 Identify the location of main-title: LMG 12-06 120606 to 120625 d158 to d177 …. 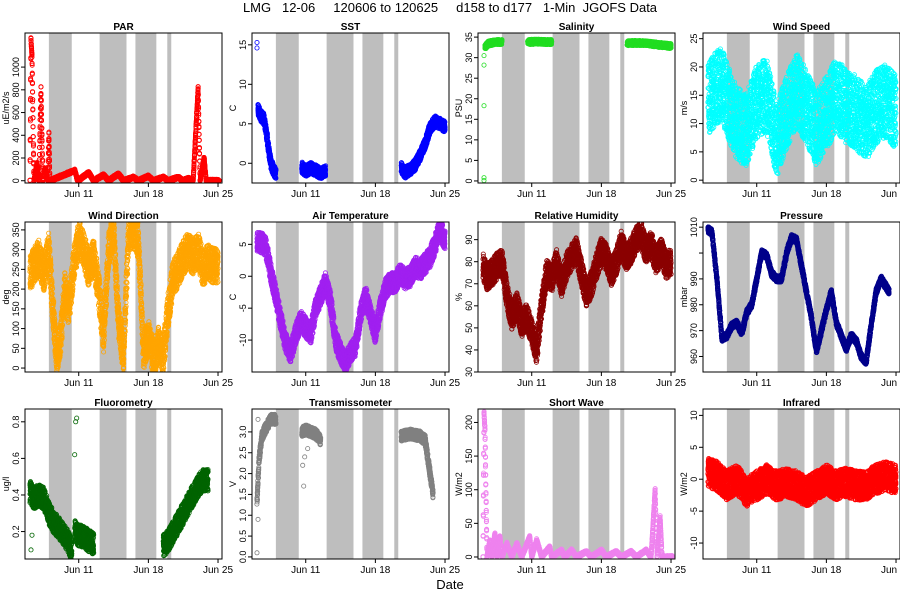
(450, 8).